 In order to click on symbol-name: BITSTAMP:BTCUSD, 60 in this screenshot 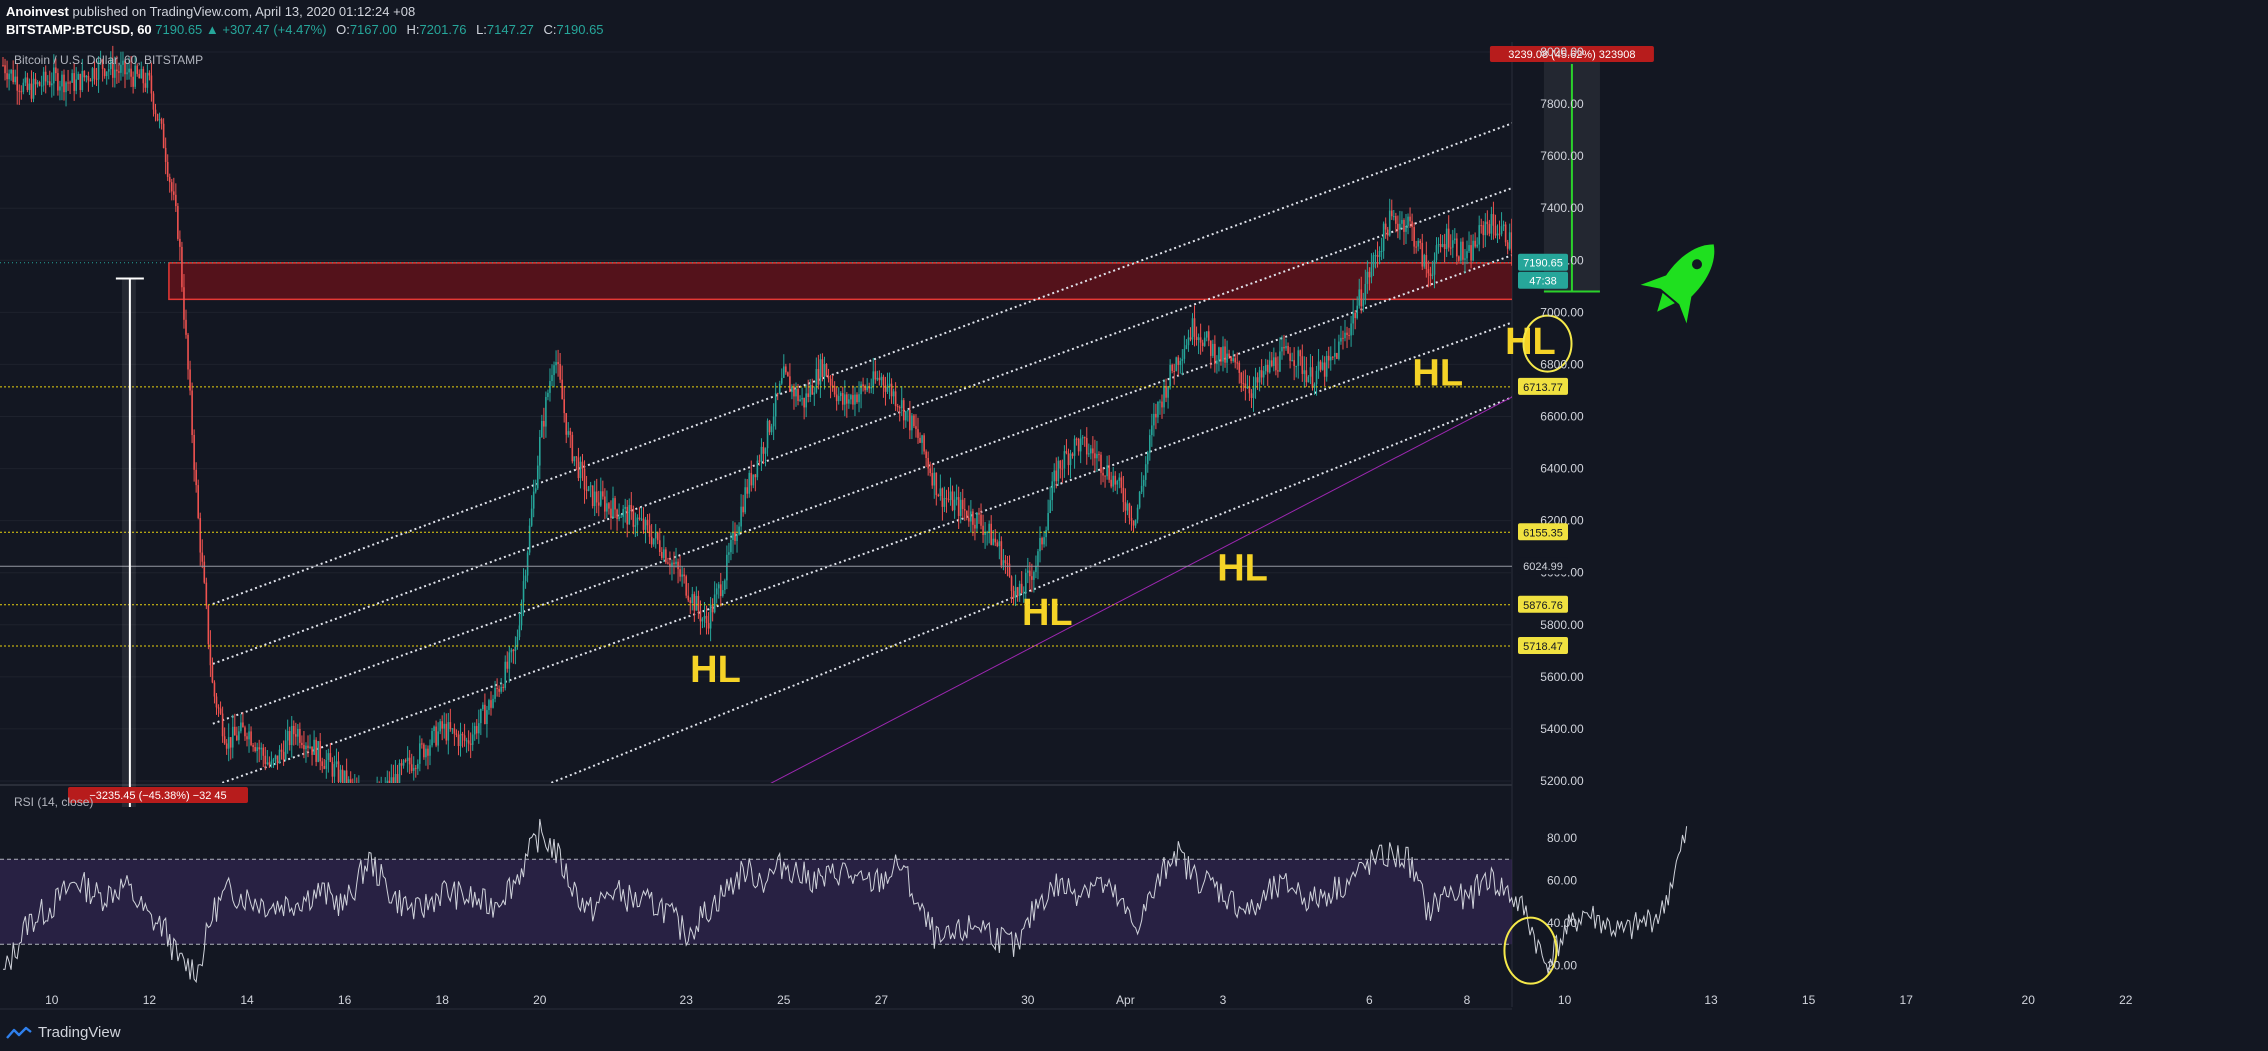, I will do `click(79, 29)`.